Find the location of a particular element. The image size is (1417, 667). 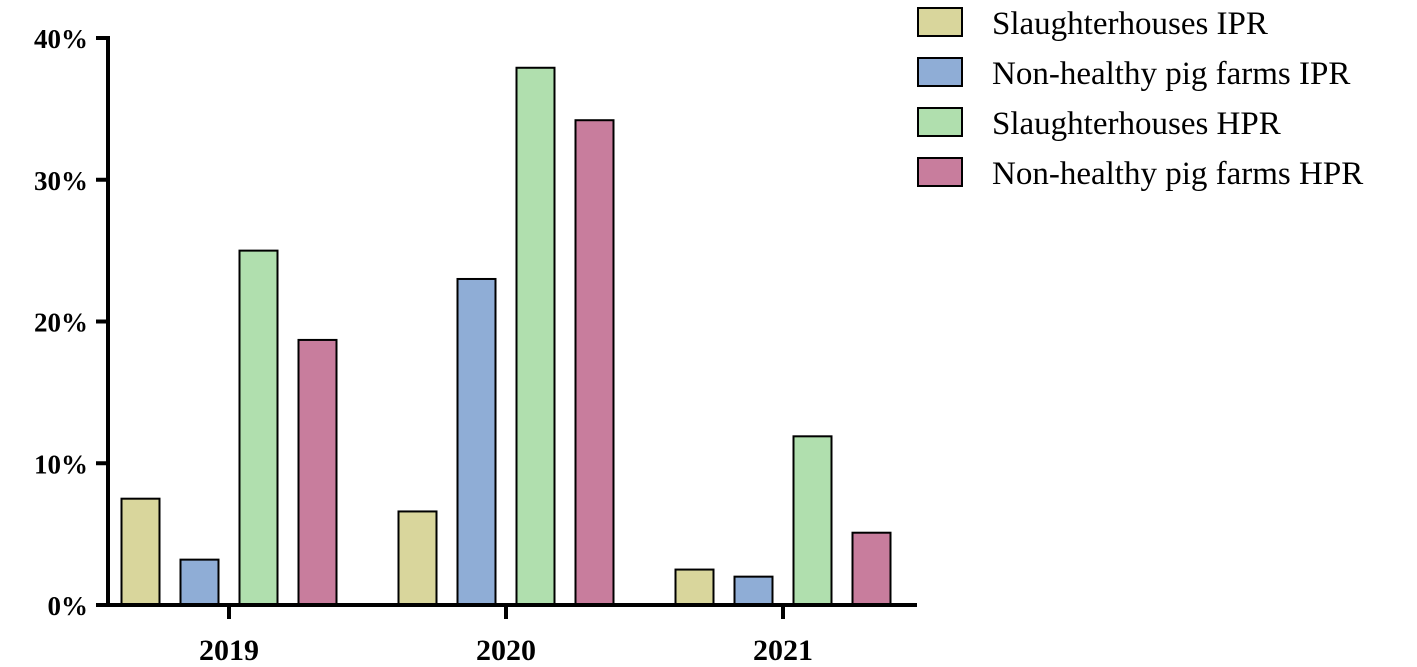

y-tick-label: 20% is located at coordinates (61, 323).